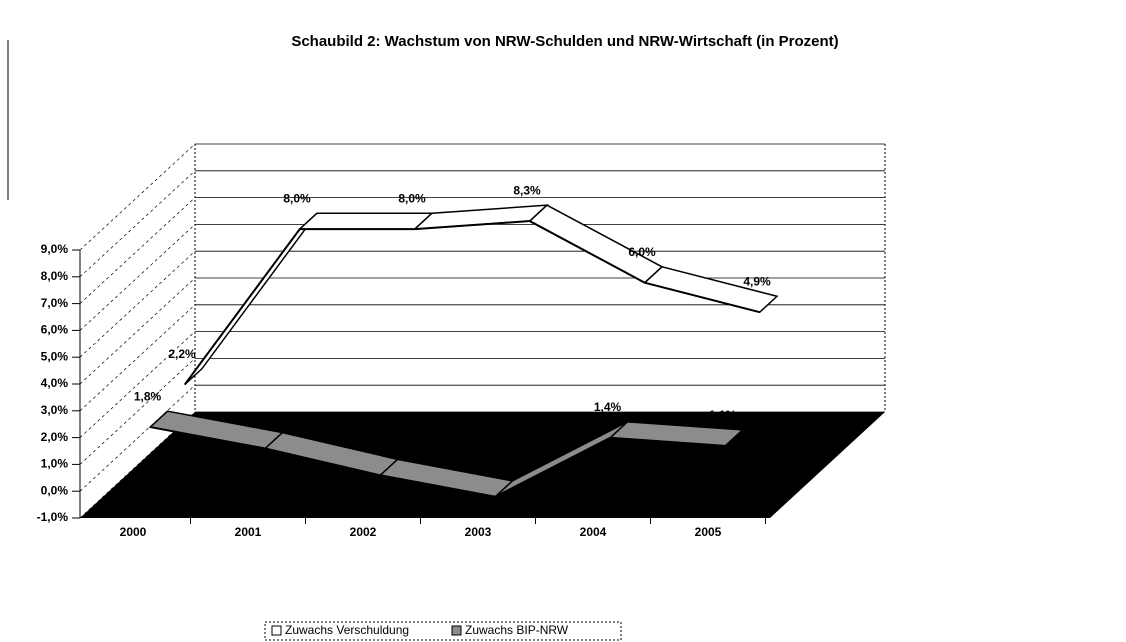 This screenshot has width=1126, height=642. I want to click on x-tick-label: 2004, so click(593, 532).